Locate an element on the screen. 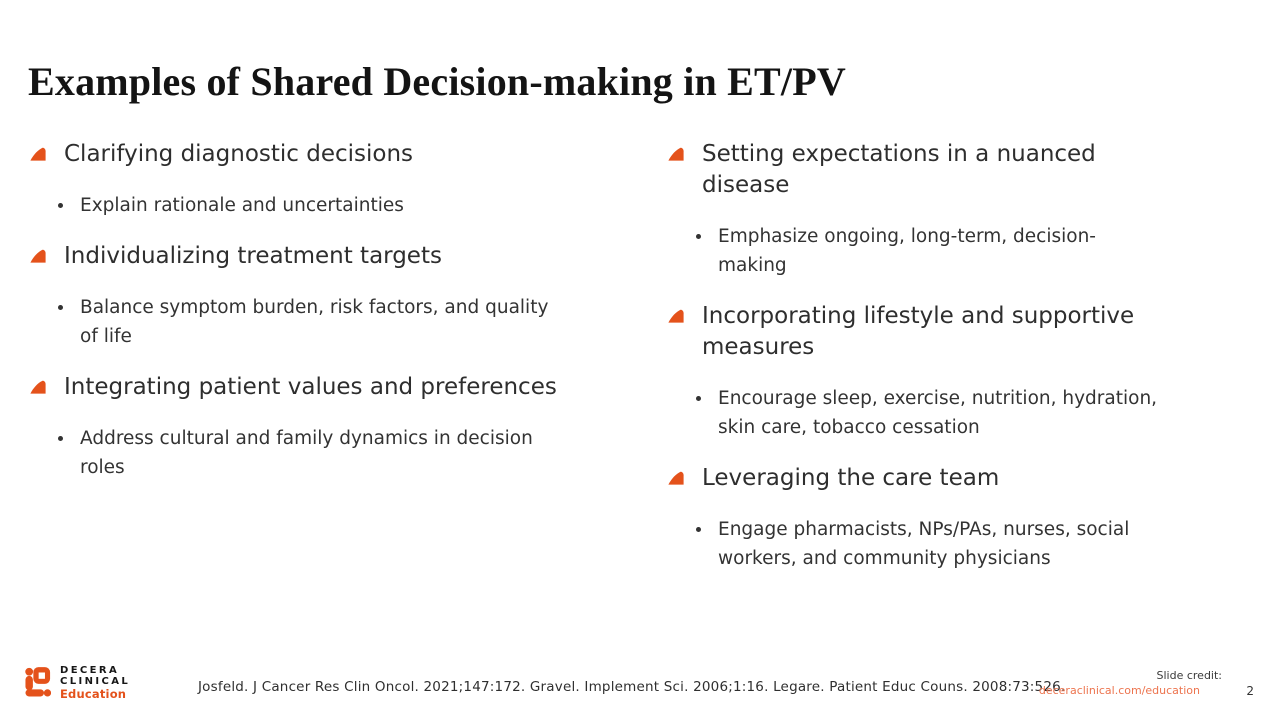 This screenshot has height=720, width=1280. sub-list-item: Explain rationale and uncertainties is located at coordinates (310, 205).